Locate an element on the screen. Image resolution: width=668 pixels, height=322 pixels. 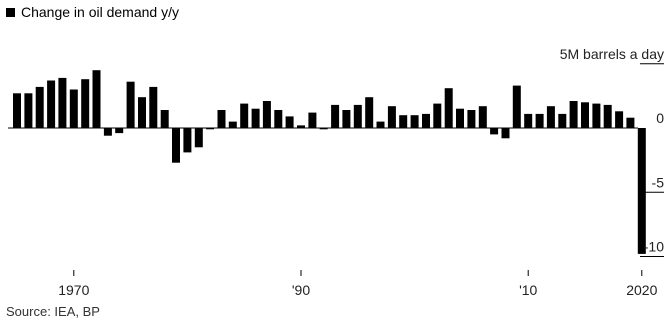
bar-2002 is located at coordinates (437, 115).